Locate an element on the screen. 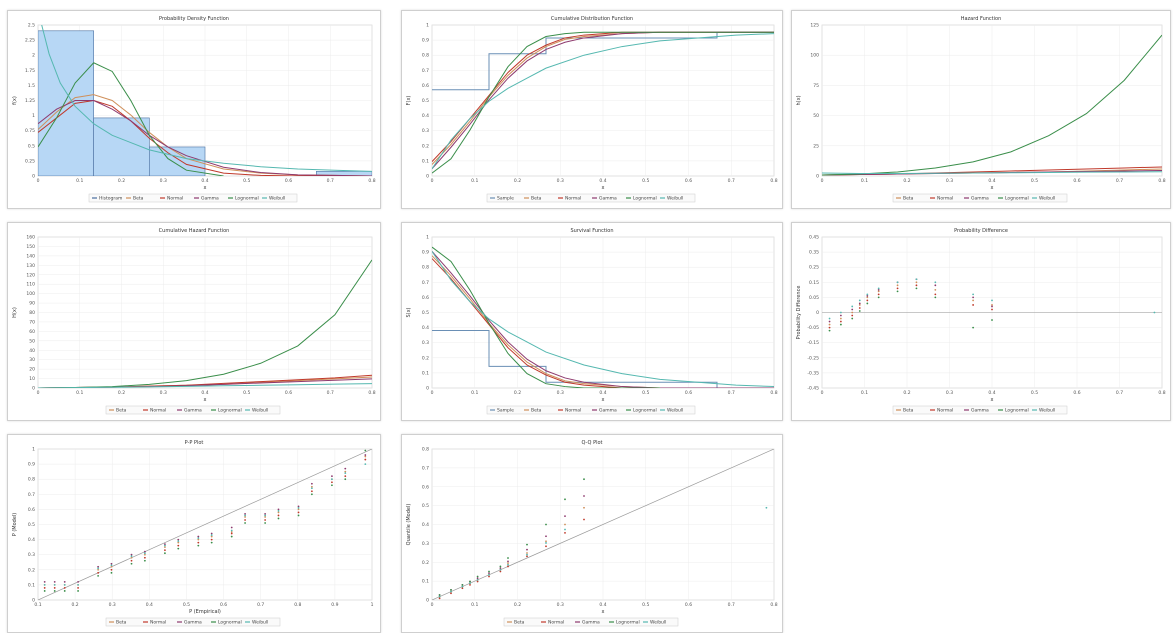 Image resolution: width=1173 pixels, height=633 pixels. y-tick-label: 20 is located at coordinates (32, 370).